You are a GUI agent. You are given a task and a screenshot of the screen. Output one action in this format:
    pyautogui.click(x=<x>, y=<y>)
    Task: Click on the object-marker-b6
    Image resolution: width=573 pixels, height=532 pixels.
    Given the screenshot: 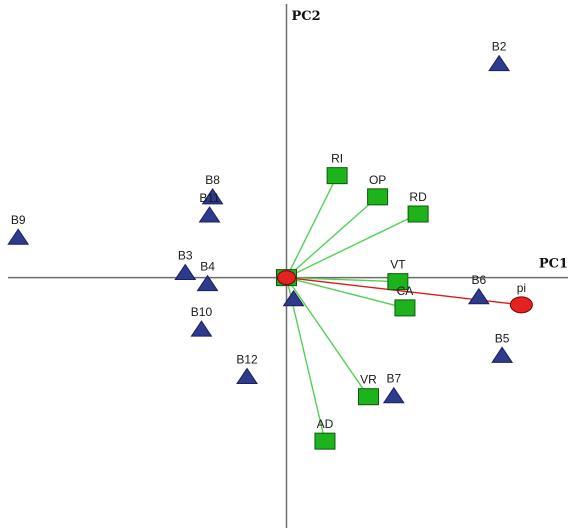 What is the action you would take?
    pyautogui.click(x=478, y=296)
    